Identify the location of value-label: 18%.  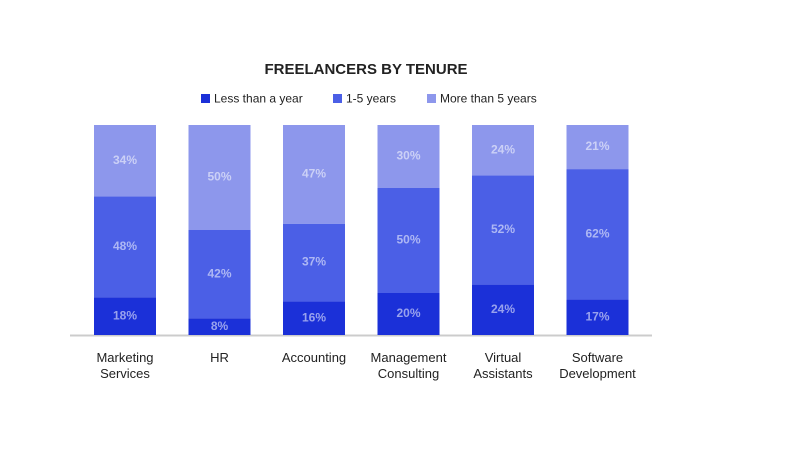
(125, 315).